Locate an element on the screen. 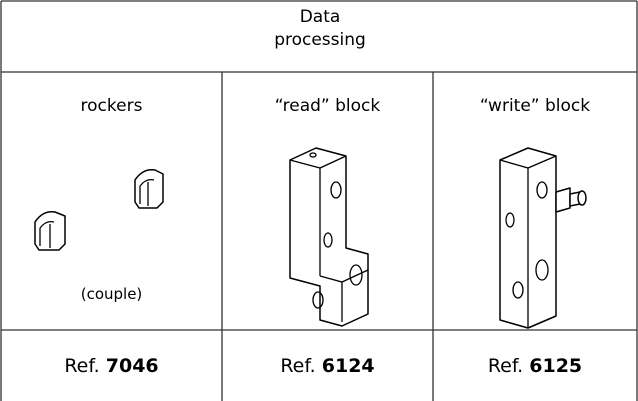 The width and height of the screenshot is (638, 401). reference: Ref. 6124 is located at coordinates (327, 366).